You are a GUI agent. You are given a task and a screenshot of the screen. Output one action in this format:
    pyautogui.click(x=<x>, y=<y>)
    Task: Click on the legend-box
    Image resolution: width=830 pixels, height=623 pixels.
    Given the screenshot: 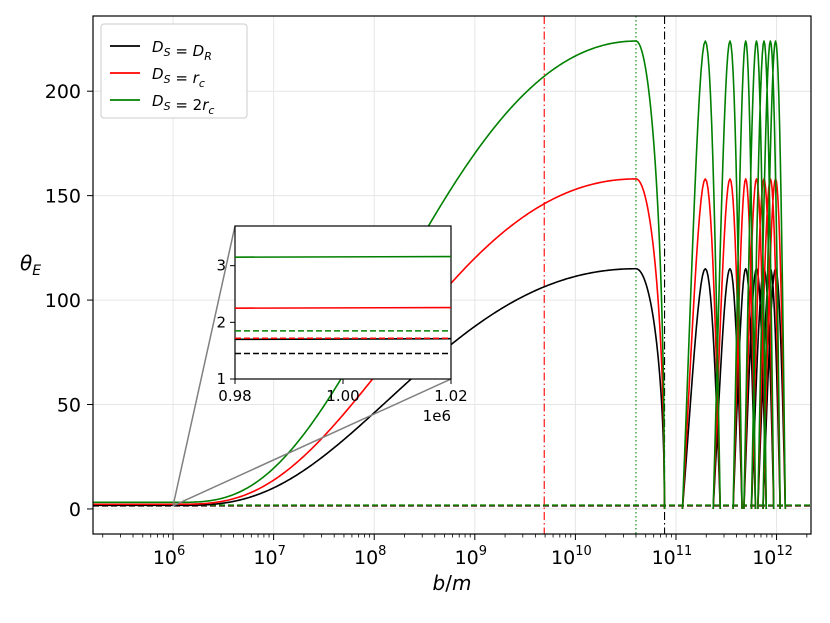 What is the action you would take?
    pyautogui.click(x=174, y=71)
    